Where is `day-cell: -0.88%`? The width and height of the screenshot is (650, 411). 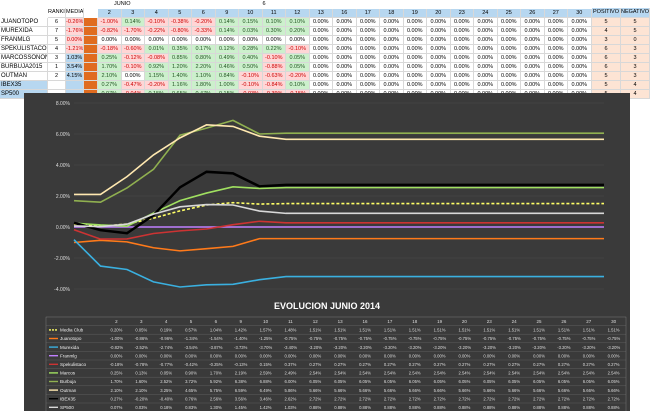 day-cell: -0.88% is located at coordinates (274, 67).